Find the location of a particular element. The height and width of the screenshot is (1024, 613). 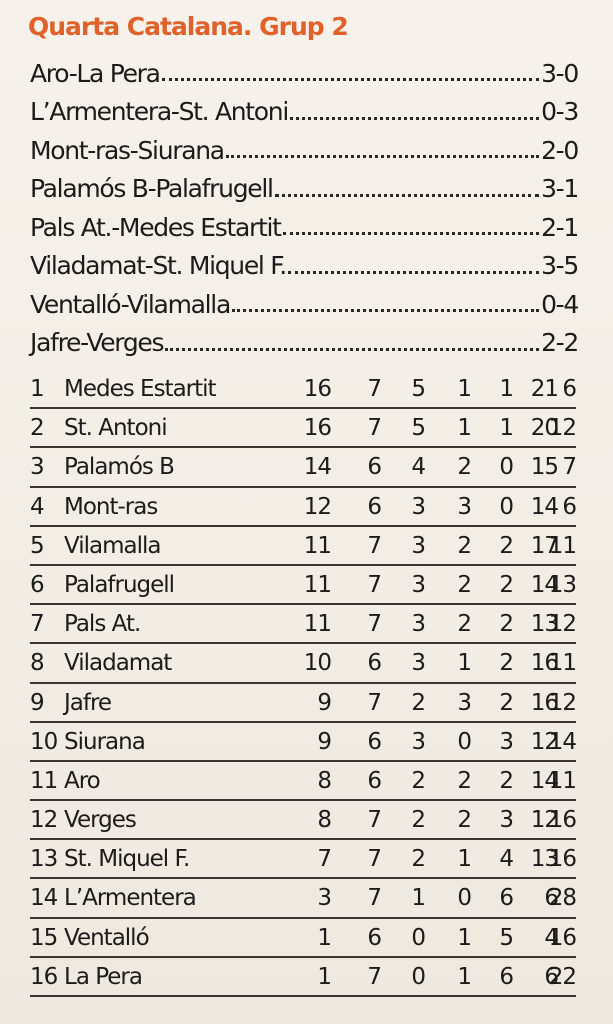

team-name: Siurana is located at coordinates (105, 741).